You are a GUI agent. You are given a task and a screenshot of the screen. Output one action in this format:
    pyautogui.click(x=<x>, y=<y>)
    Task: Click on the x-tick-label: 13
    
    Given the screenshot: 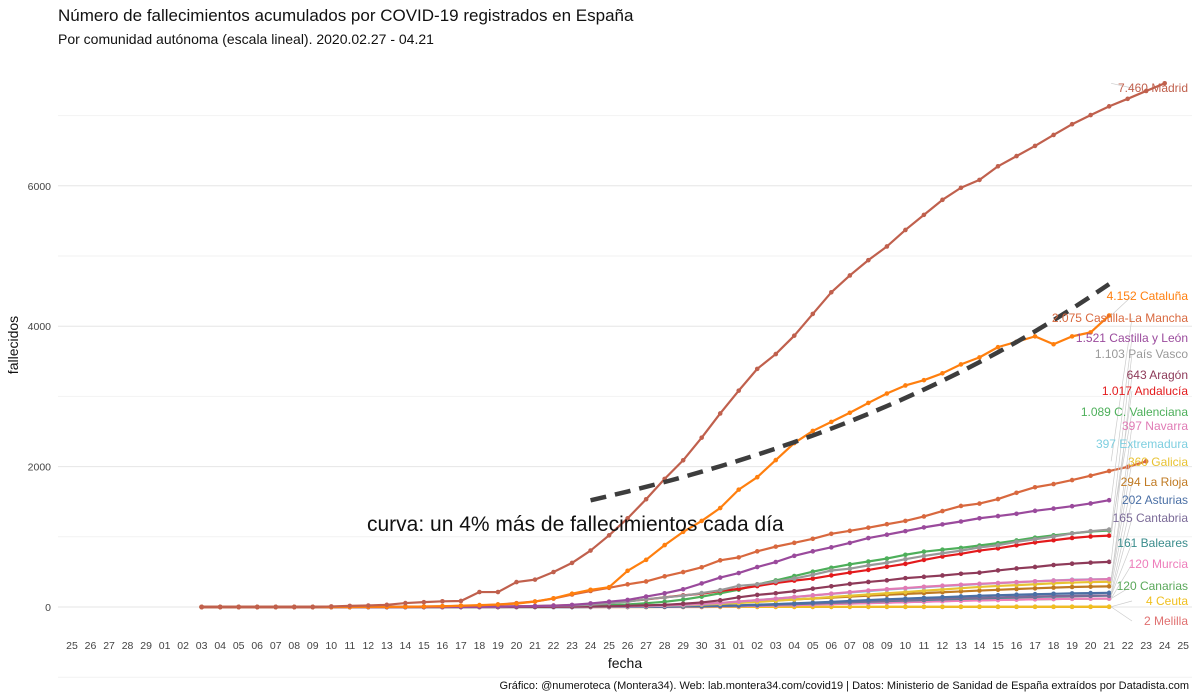 What is the action you would take?
    pyautogui.click(x=387, y=646)
    